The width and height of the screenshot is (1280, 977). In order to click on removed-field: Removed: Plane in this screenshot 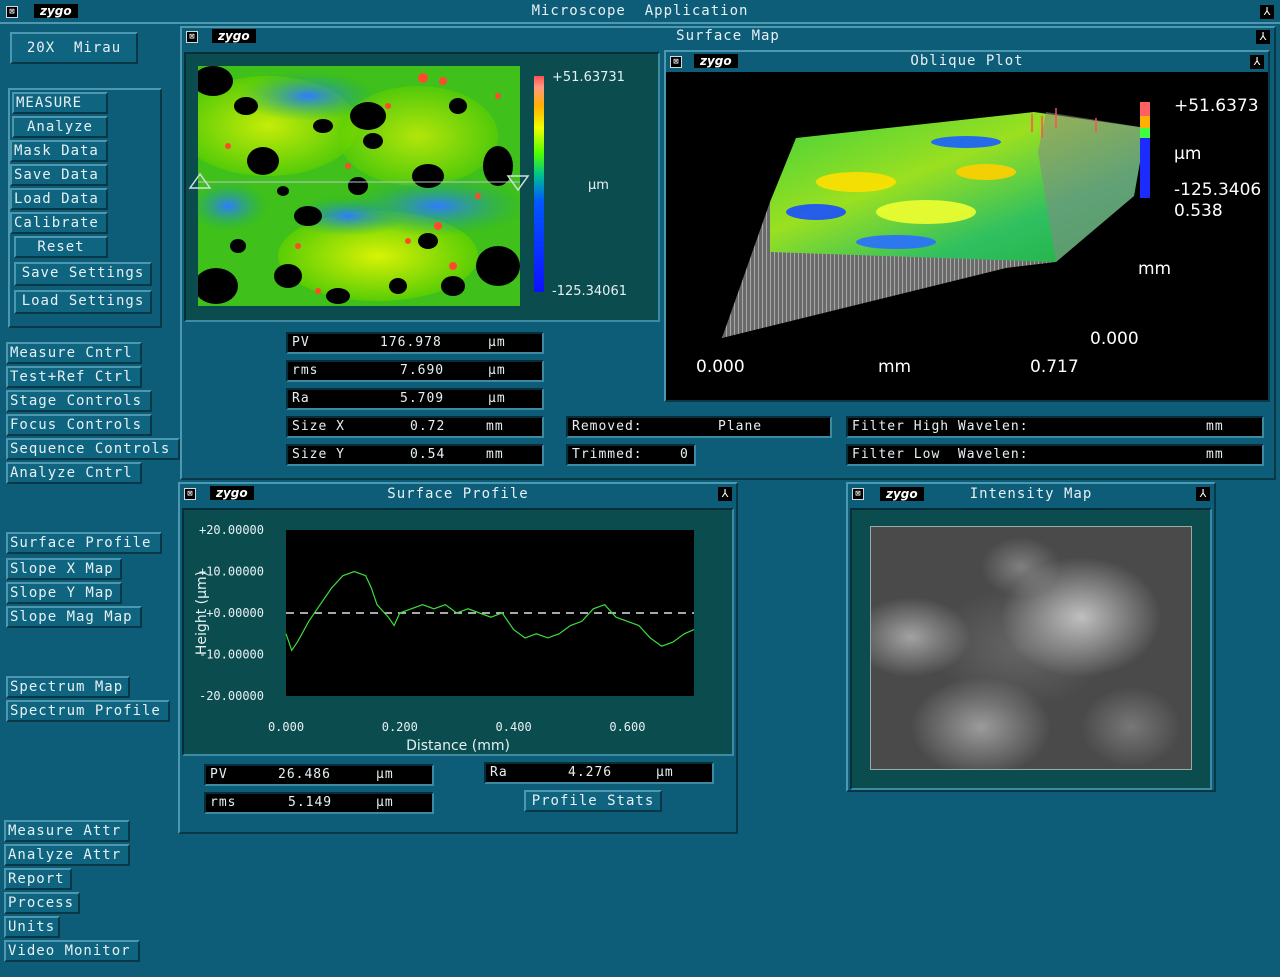, I will do `click(699, 427)`.